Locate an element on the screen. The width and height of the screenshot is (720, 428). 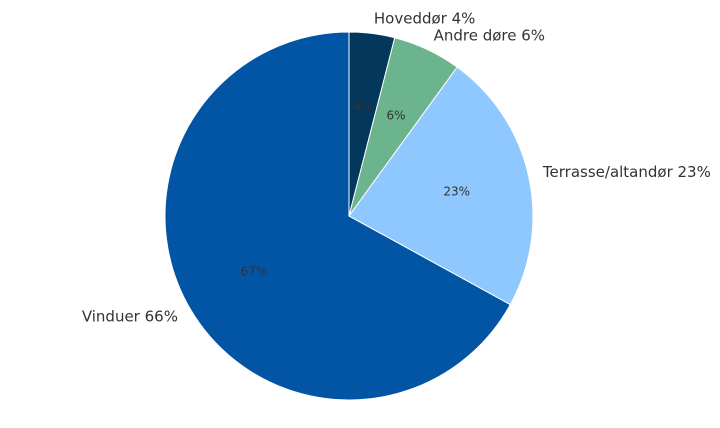
slice-category-label: Vinduer 66% is located at coordinates (130, 317).